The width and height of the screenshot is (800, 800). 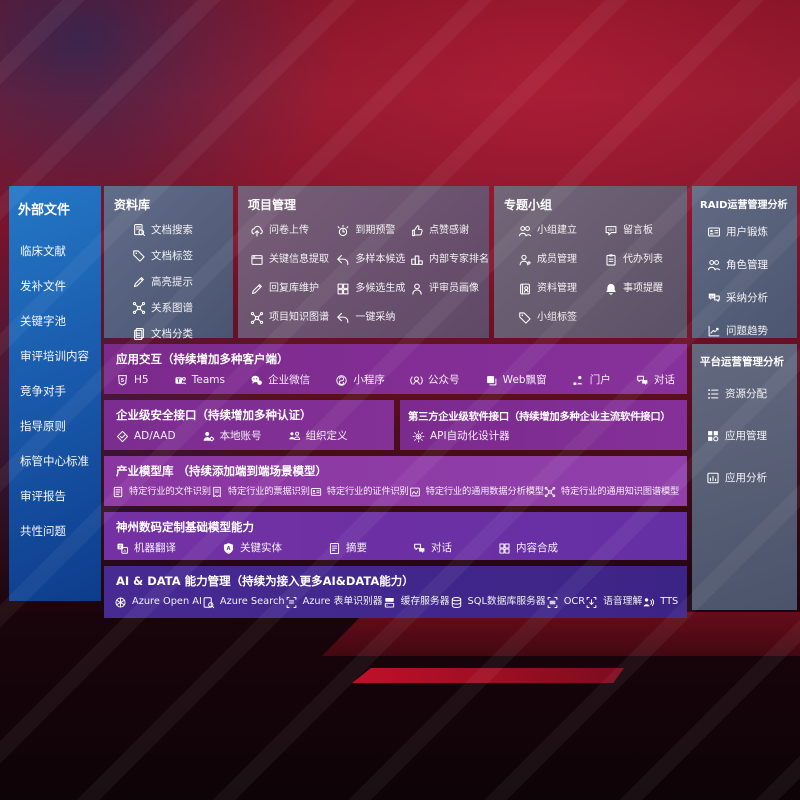 What do you see at coordinates (261, 548) in the screenshot?
I see `feature-label: 关键实体` at bounding box center [261, 548].